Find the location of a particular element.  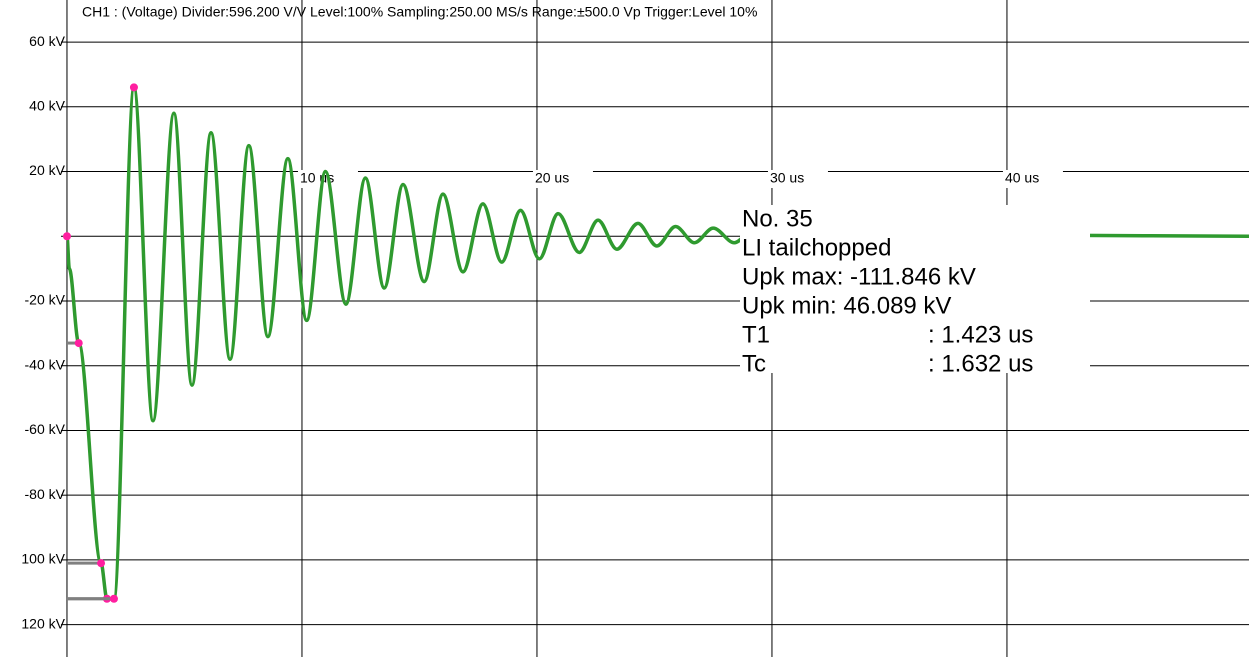

y-tick-label: 100 kV is located at coordinates (43, 559).